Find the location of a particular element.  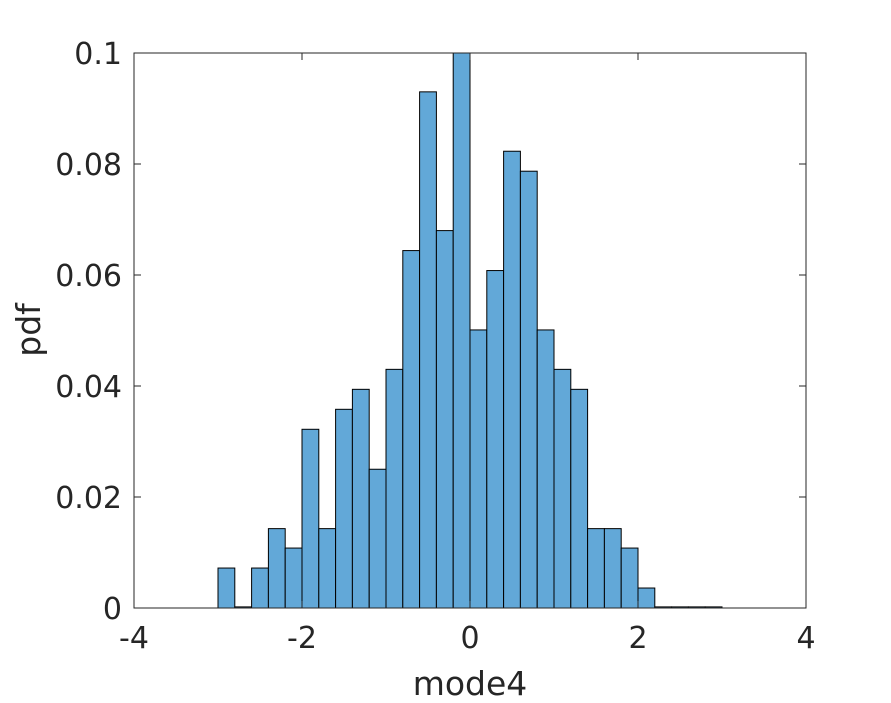

y-axis-label: pdf is located at coordinates (28, 329).